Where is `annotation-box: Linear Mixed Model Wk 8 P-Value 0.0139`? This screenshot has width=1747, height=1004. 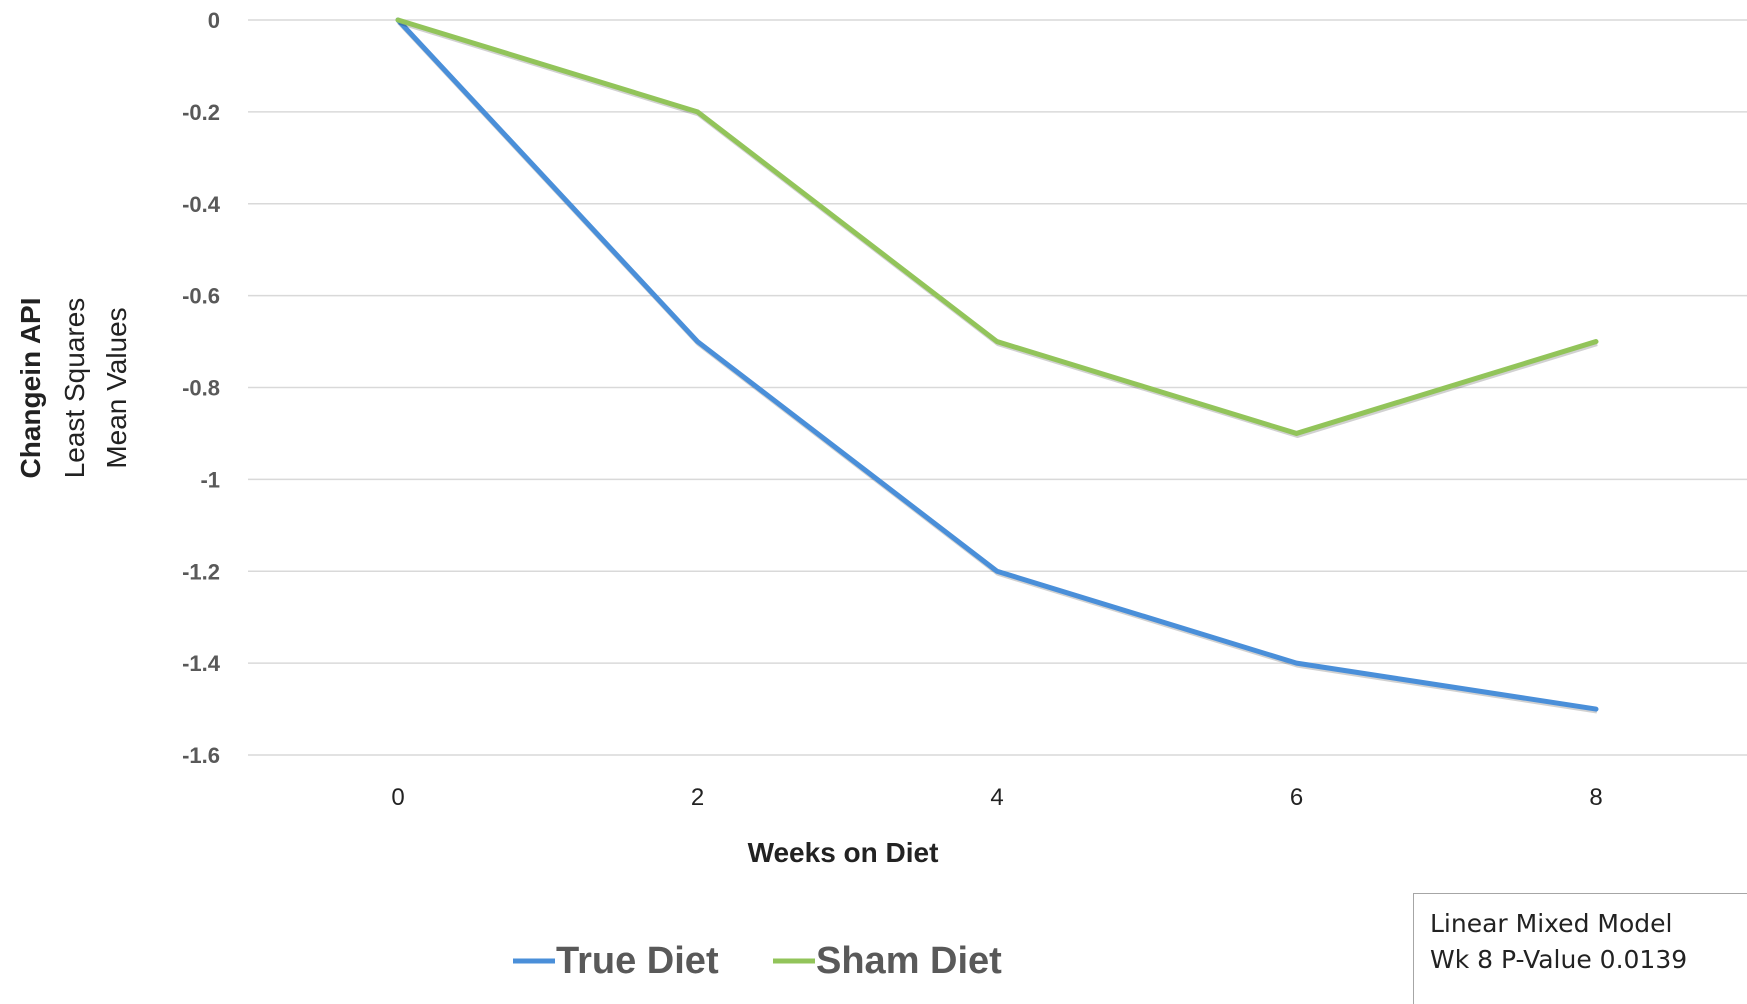 annotation-box: Linear Mixed Model Wk 8 P-Value 0.0139 is located at coordinates (1580, 948).